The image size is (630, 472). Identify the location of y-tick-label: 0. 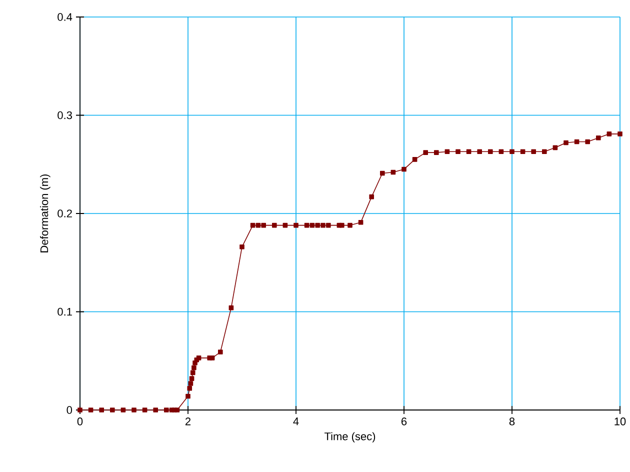
(69, 410).